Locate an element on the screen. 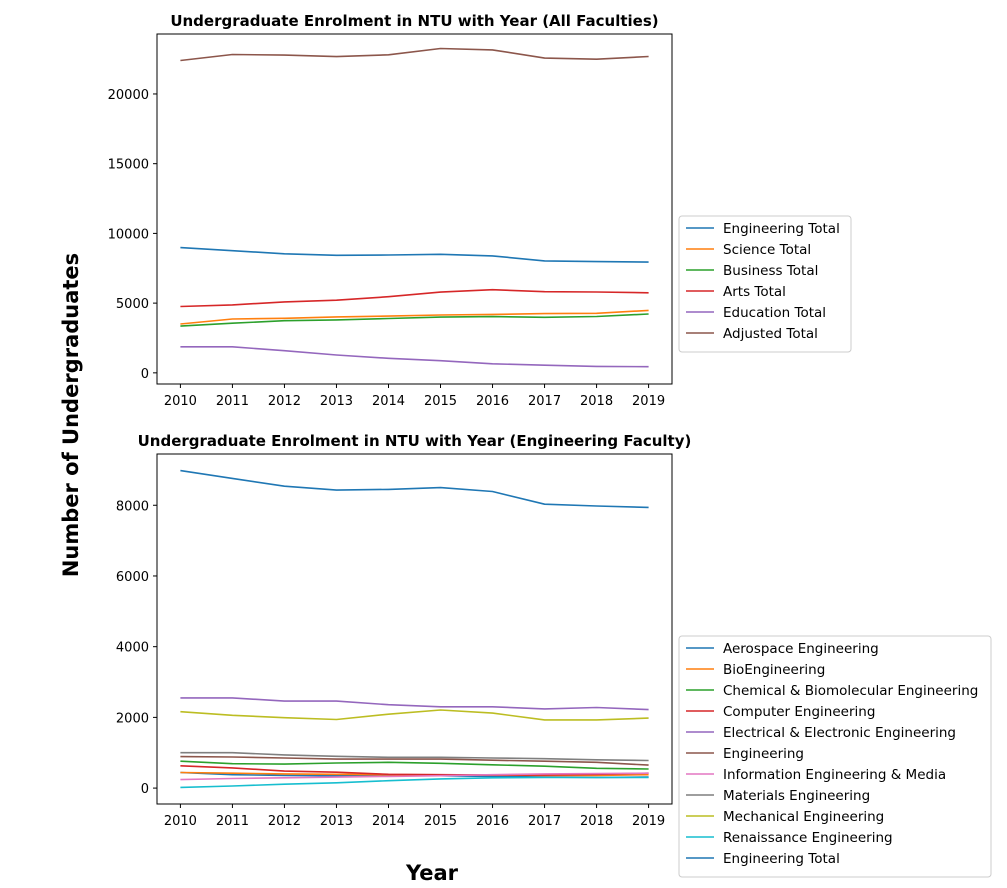 This screenshot has height=888, width=1007. y-tick-label: 15000 is located at coordinates (128, 165).